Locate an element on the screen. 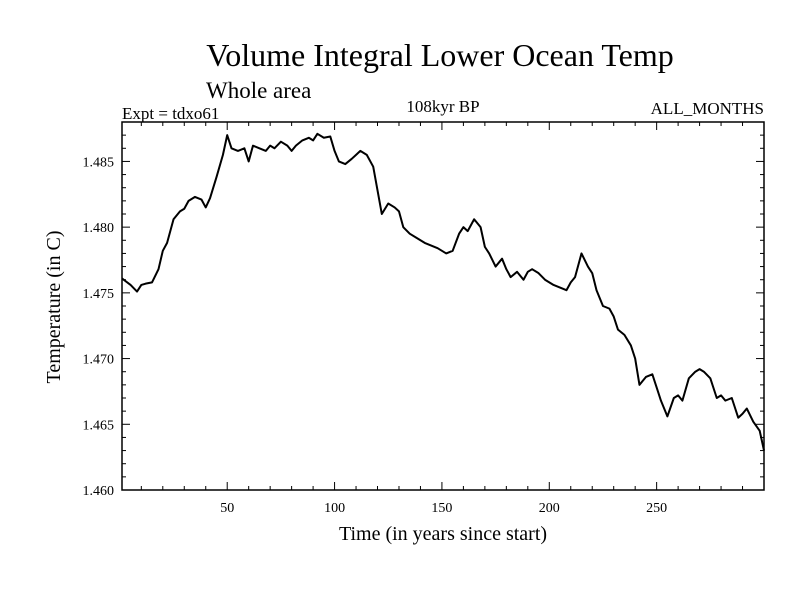 Image resolution: width=800 pixels, height=600 pixels. y-tick-labels: 1.460 1.465 1.470 1.475 1.480 1.485 is located at coordinates (99, 327).